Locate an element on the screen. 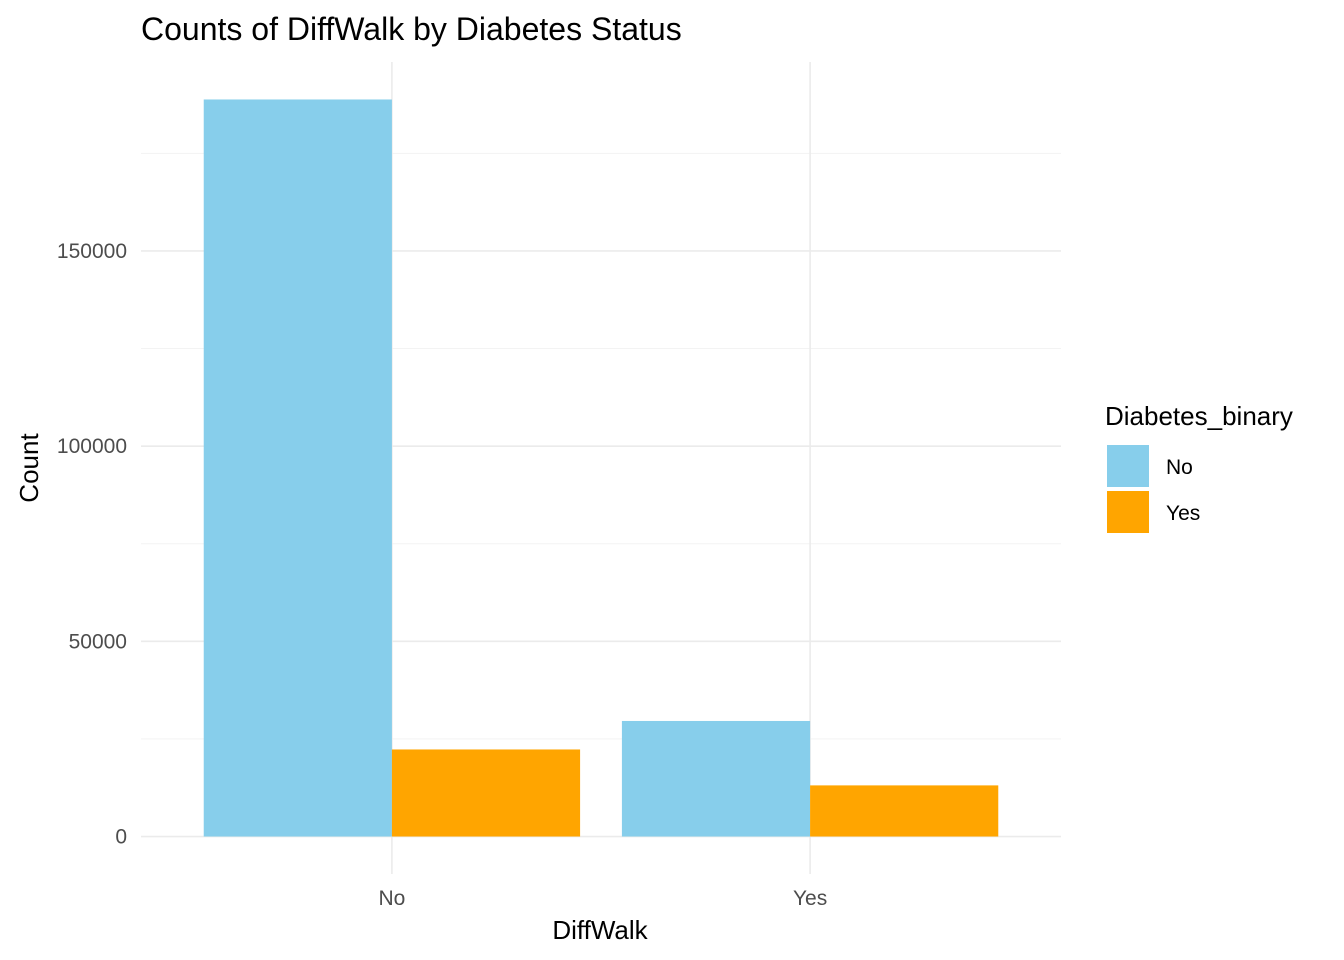 The width and height of the screenshot is (1344, 960). legend: Diabetes_binary No Yes is located at coordinates (1199, 467).